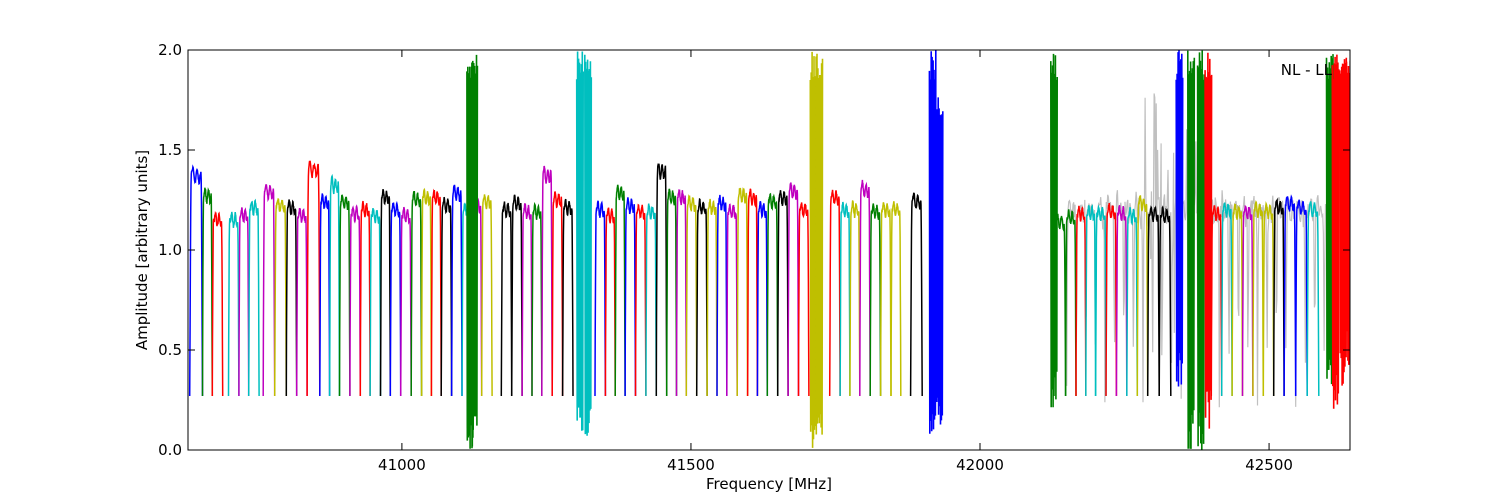 This screenshot has width=1500, height=500. Describe the element at coordinates (170, 150) in the screenshot. I see `y-tick-label: 1.5` at that location.